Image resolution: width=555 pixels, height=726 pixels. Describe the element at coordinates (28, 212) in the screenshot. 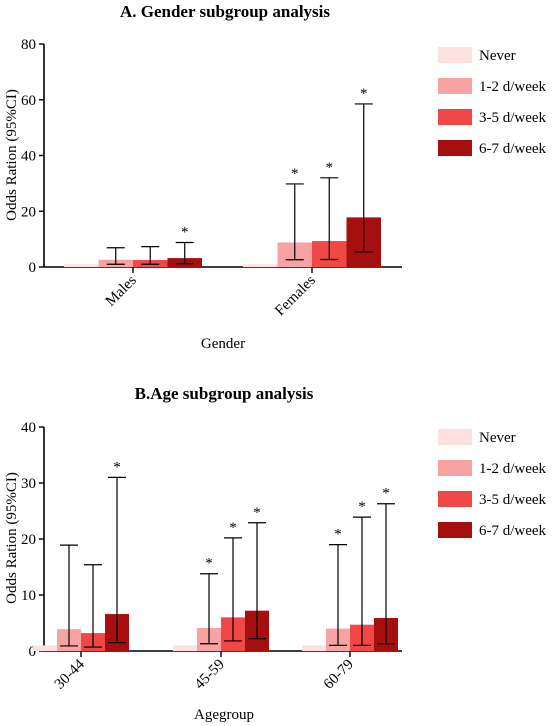

I see `panel-a-y-tick-label: 20` at that location.